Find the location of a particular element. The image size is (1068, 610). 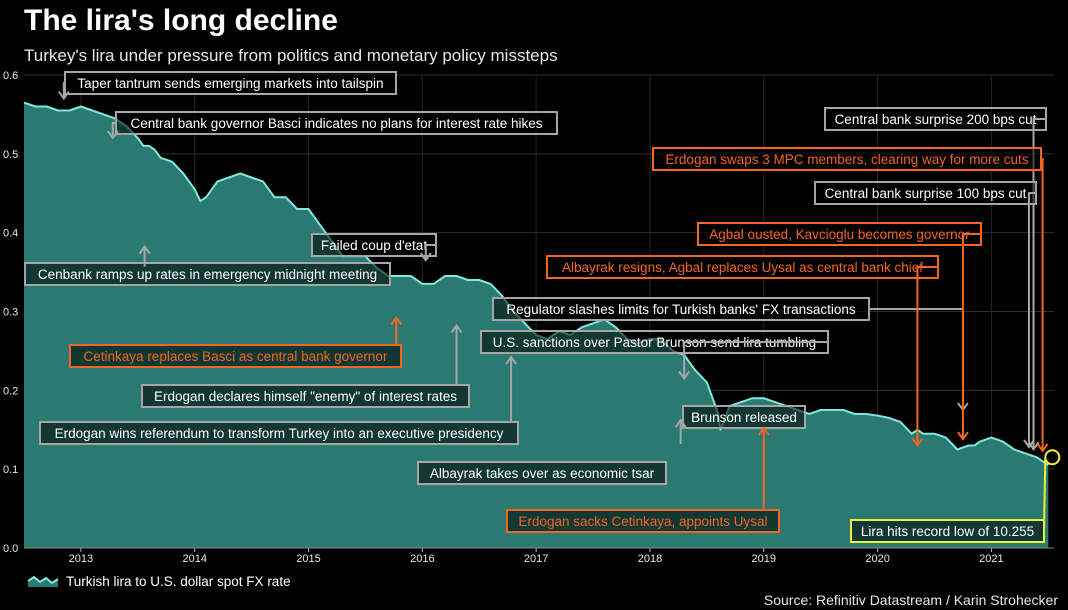

annotation: Brunson released is located at coordinates (740, 425).